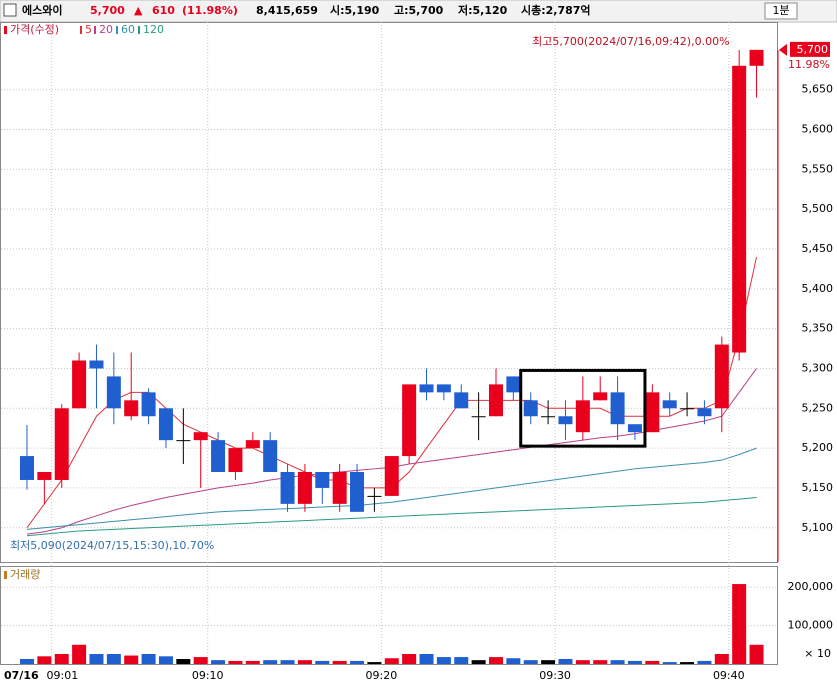 The height and width of the screenshot is (688, 837). Describe the element at coordinates (818, 248) in the screenshot. I see `y-tick-label: 5,450` at that location.